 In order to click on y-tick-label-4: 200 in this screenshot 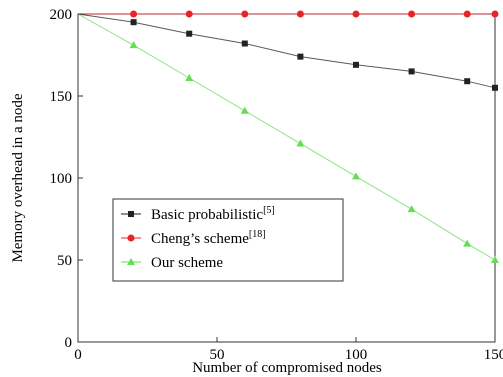, I will do `click(61, 15)`.